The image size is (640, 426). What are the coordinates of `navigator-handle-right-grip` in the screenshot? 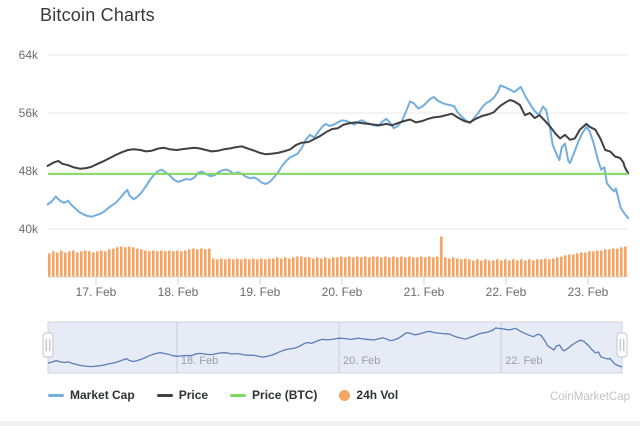 It's located at (622, 345).